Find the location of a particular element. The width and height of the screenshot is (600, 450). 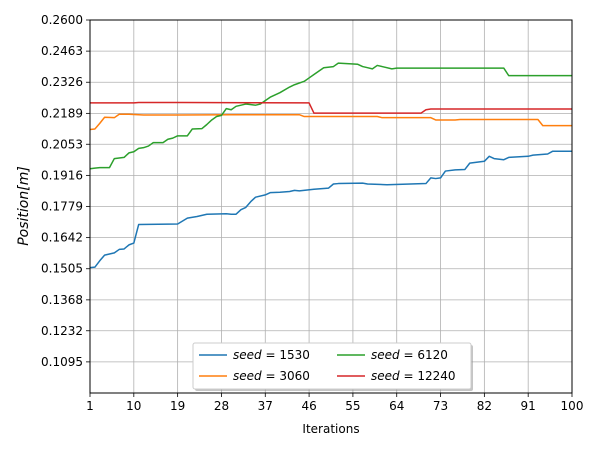

y-tick-label: 0.1779 is located at coordinates (62, 207).